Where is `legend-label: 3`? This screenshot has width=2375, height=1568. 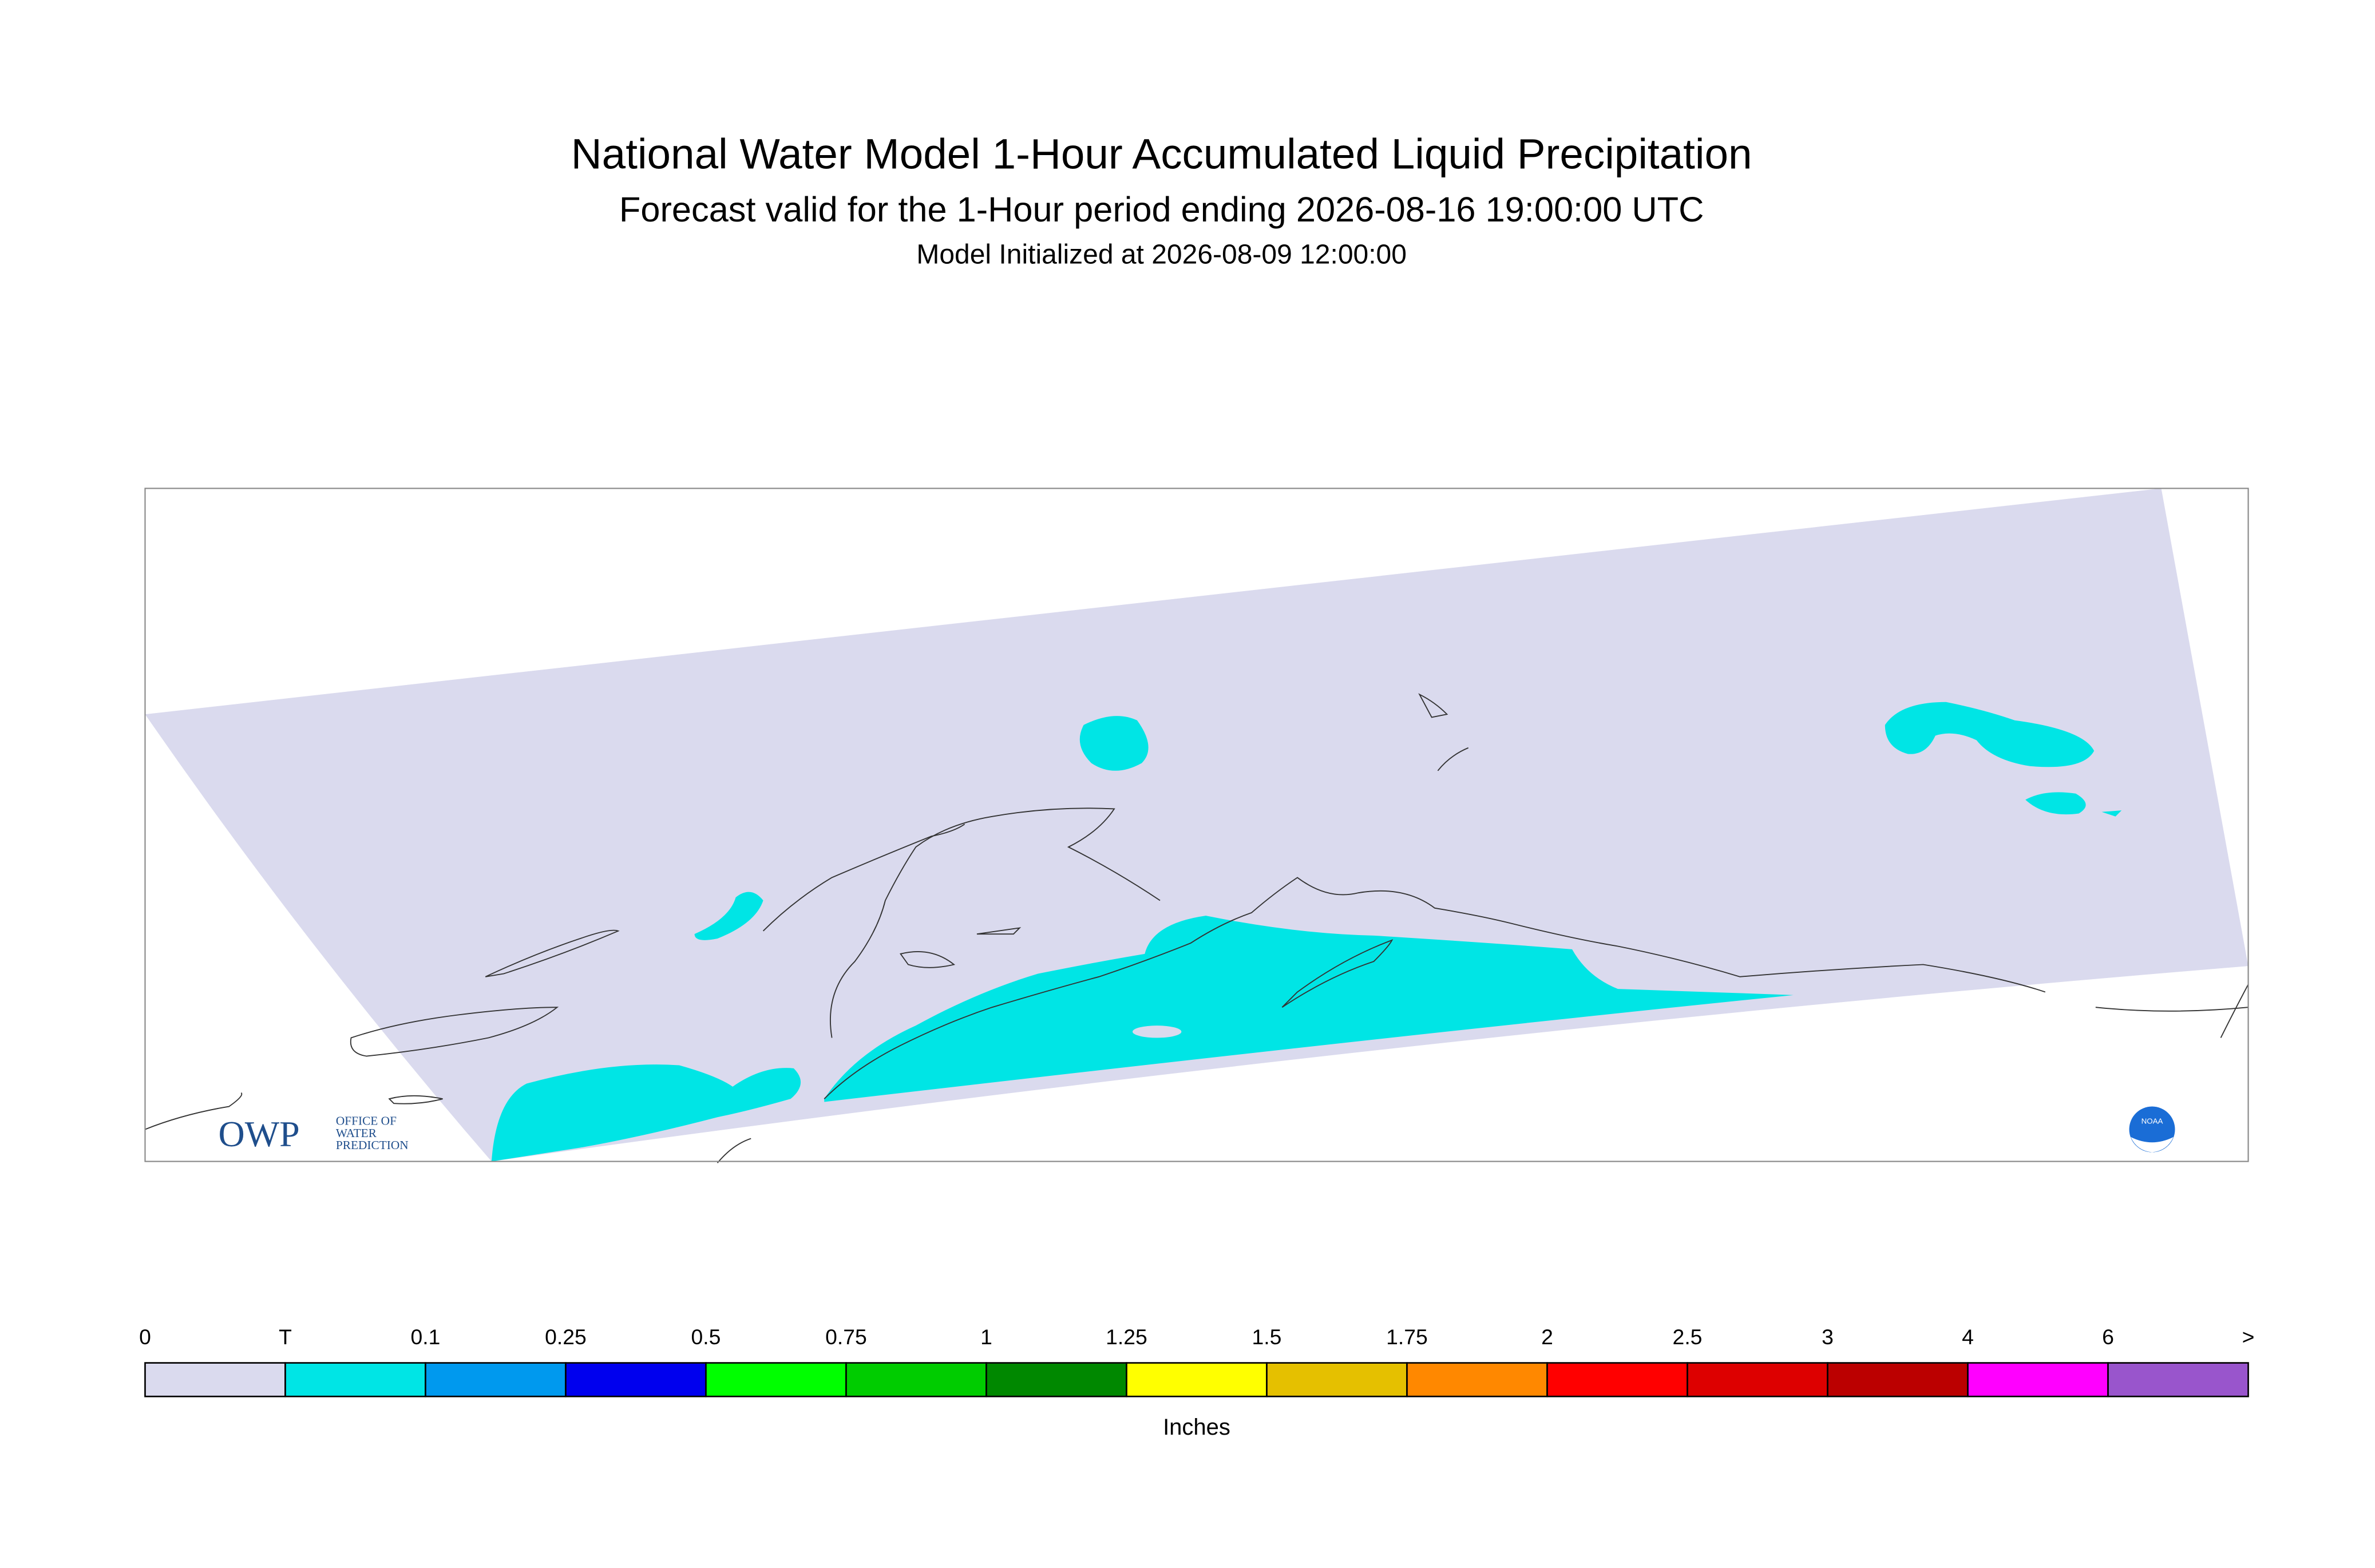 legend-label: 3 is located at coordinates (1828, 1337).